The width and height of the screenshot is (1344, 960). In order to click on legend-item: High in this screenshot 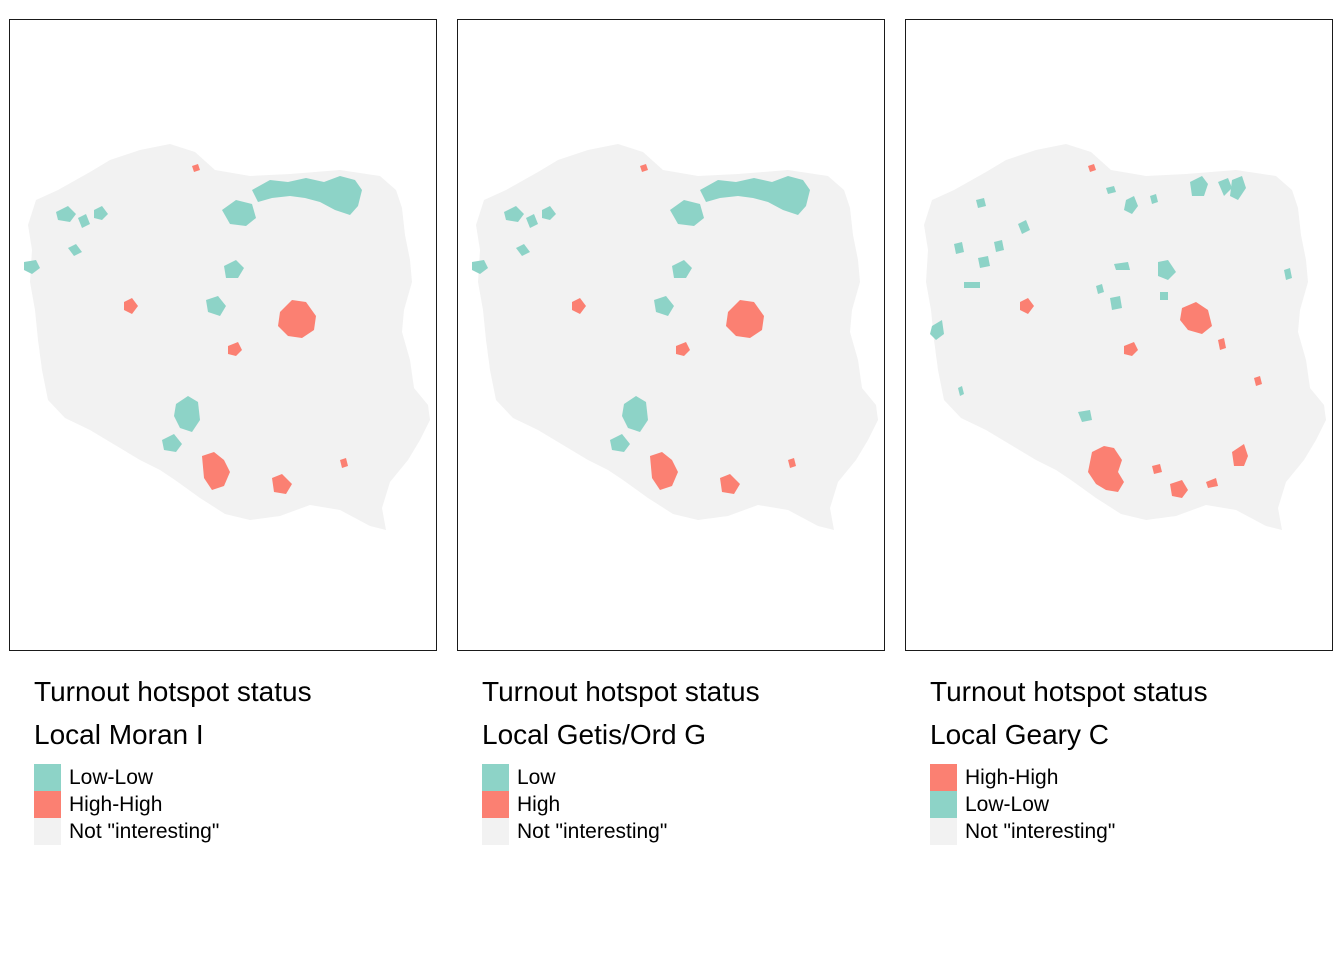, I will do `click(692, 804)`.